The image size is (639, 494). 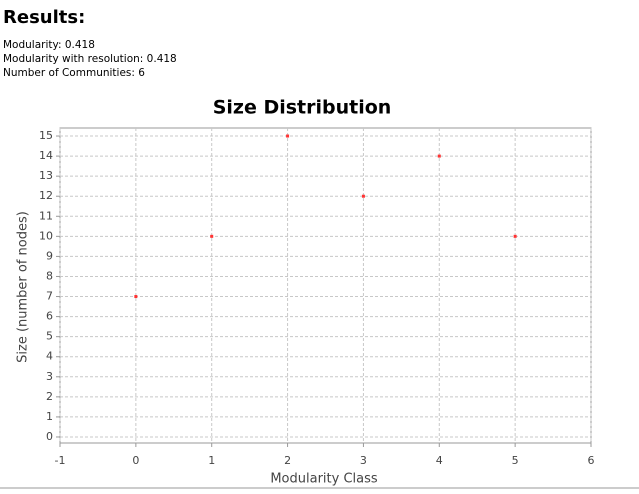 What do you see at coordinates (46, 135) in the screenshot?
I see `y-tick-label: 15` at bounding box center [46, 135].